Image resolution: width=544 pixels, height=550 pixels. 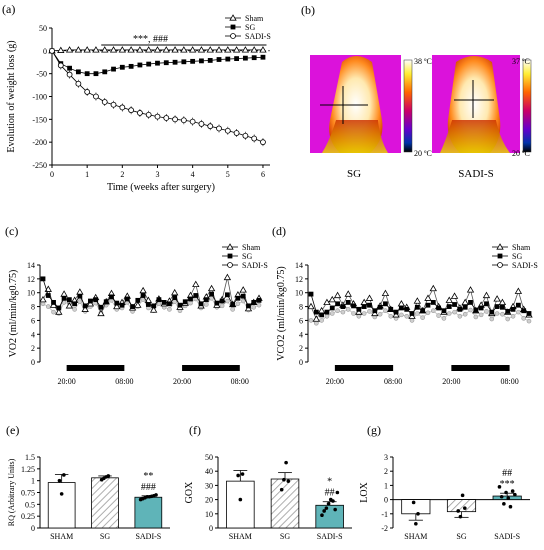 I want to click on c-legend-label: Sham, so click(x=251, y=247).